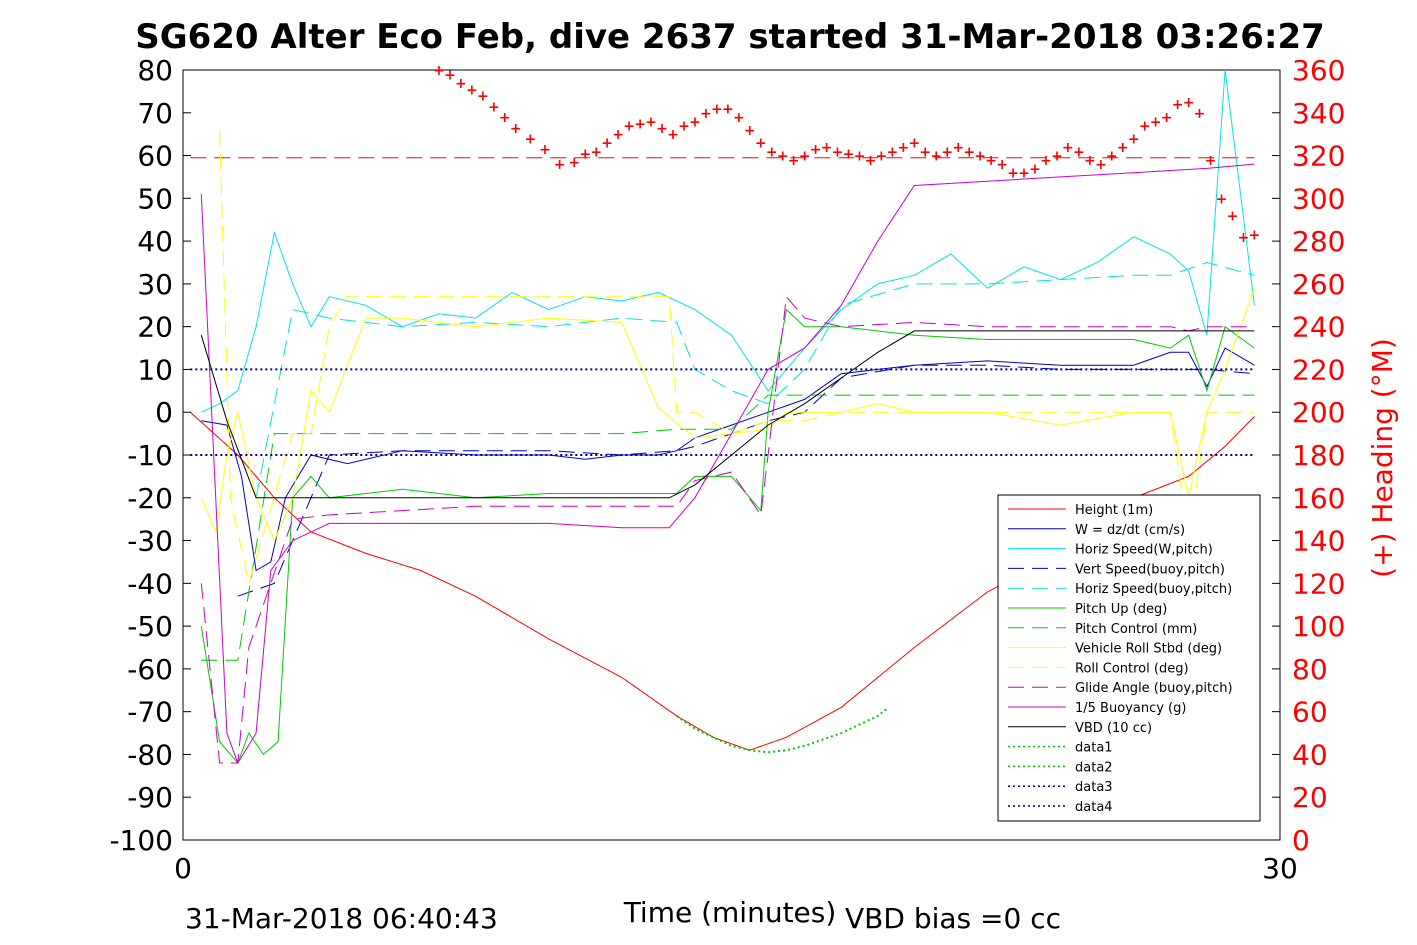 The image size is (1417, 945). I want to click on legend-label-horiz-speed-buoy-pitch: Horiz Speed(buoy,pitch), so click(1153, 589).